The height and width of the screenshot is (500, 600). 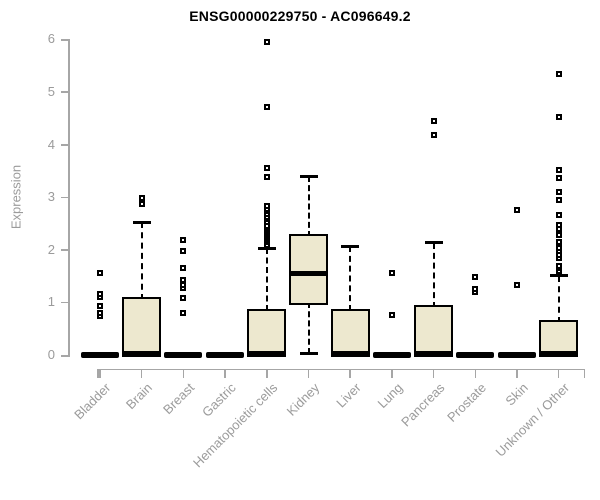 What do you see at coordinates (308, 328) in the screenshot?
I see `lower-whisker` at bounding box center [308, 328].